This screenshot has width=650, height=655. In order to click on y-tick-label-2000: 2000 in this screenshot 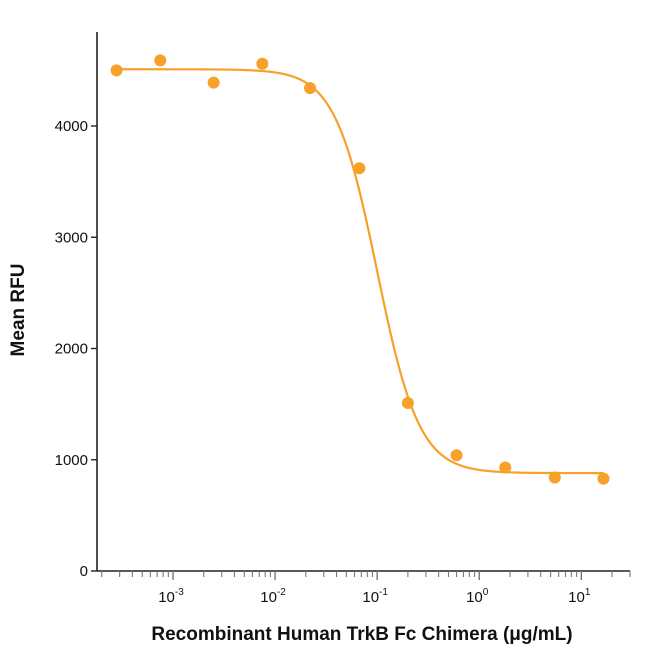, I will do `click(71, 349)`.